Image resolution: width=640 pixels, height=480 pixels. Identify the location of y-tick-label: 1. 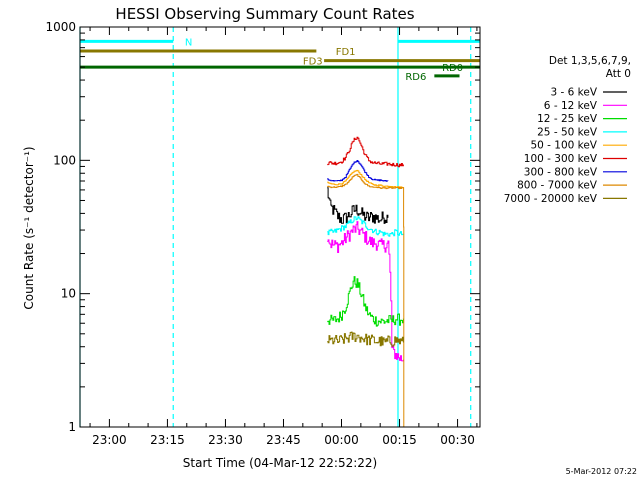
(72, 427).